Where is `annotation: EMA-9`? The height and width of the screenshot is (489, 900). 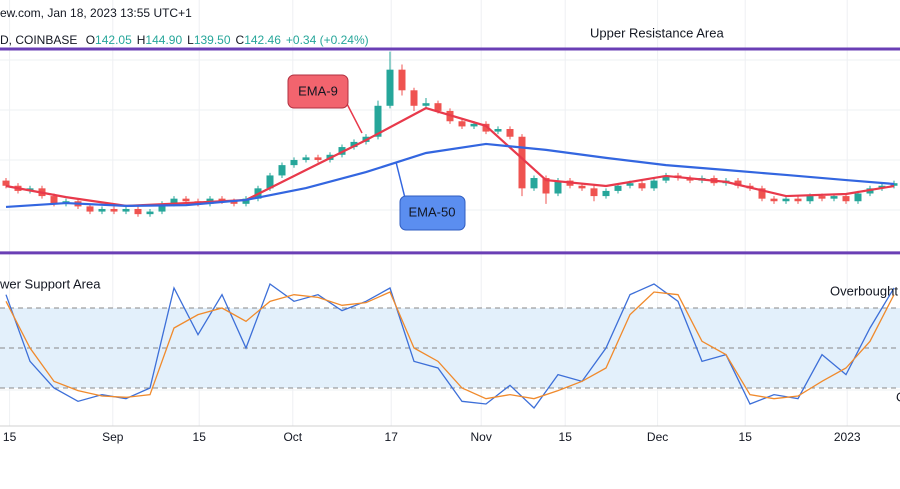
annotation: EMA-9 is located at coordinates (318, 90).